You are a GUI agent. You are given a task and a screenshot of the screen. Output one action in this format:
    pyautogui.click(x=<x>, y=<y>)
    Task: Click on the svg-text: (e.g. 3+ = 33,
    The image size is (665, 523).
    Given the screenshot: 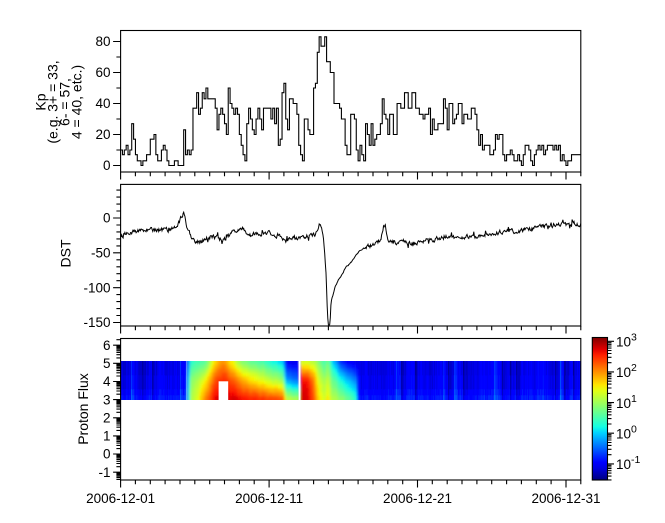 What is the action you would take?
    pyautogui.click(x=53, y=101)
    